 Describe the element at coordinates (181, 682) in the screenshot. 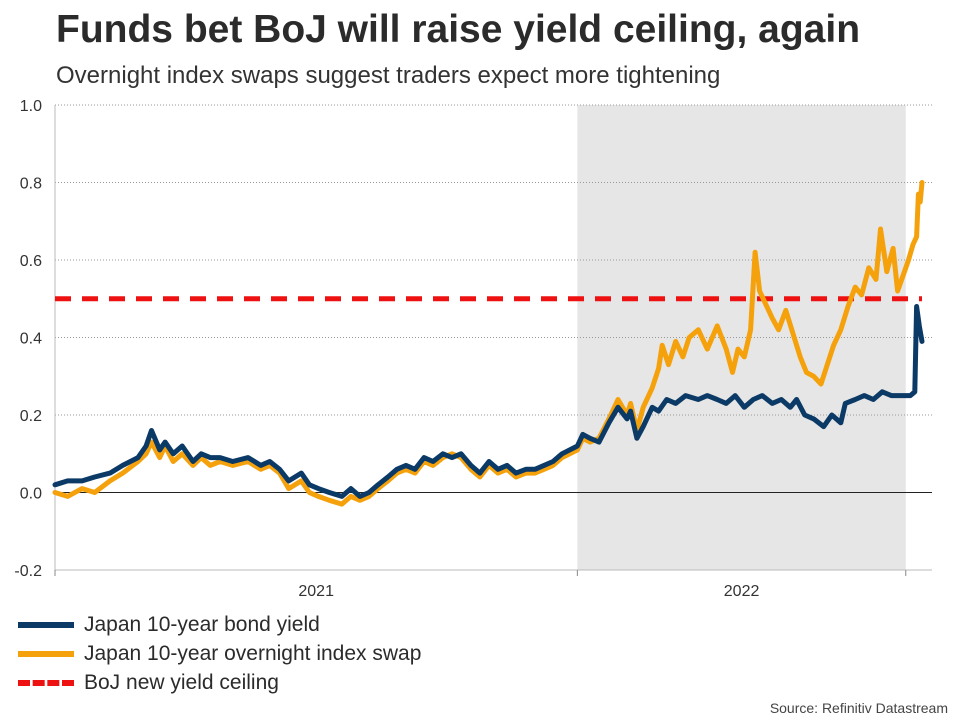

I see `legend-label: BoJ new yield ceiling` at that location.